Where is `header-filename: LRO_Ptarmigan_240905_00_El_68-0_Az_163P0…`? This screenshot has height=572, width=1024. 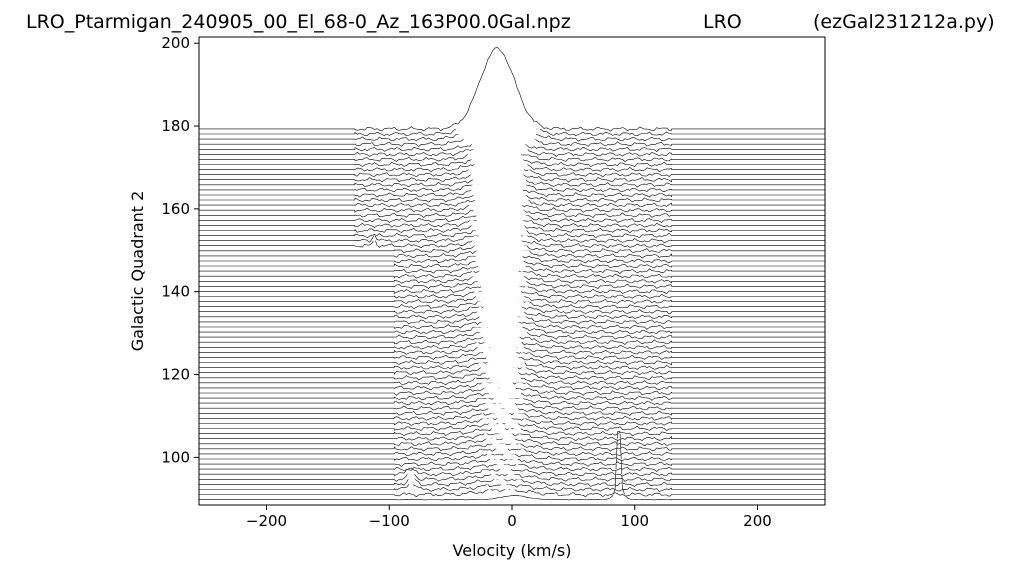 header-filename: LRO_Ptarmigan_240905_00_El_68-0_Az_163P0… is located at coordinates (298, 22).